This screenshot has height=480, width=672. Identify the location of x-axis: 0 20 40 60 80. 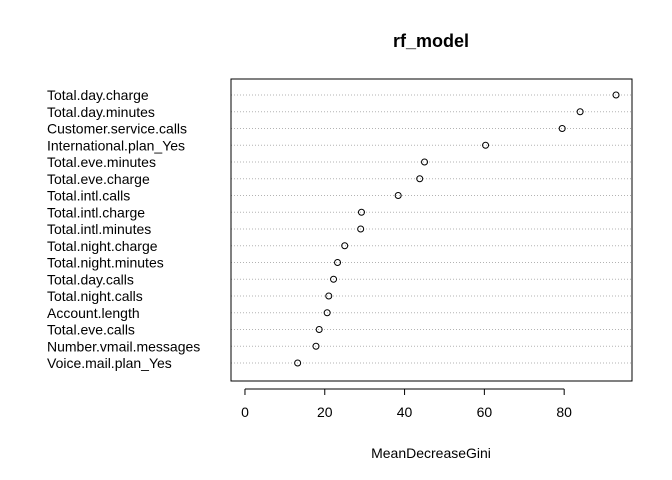
(406, 404).